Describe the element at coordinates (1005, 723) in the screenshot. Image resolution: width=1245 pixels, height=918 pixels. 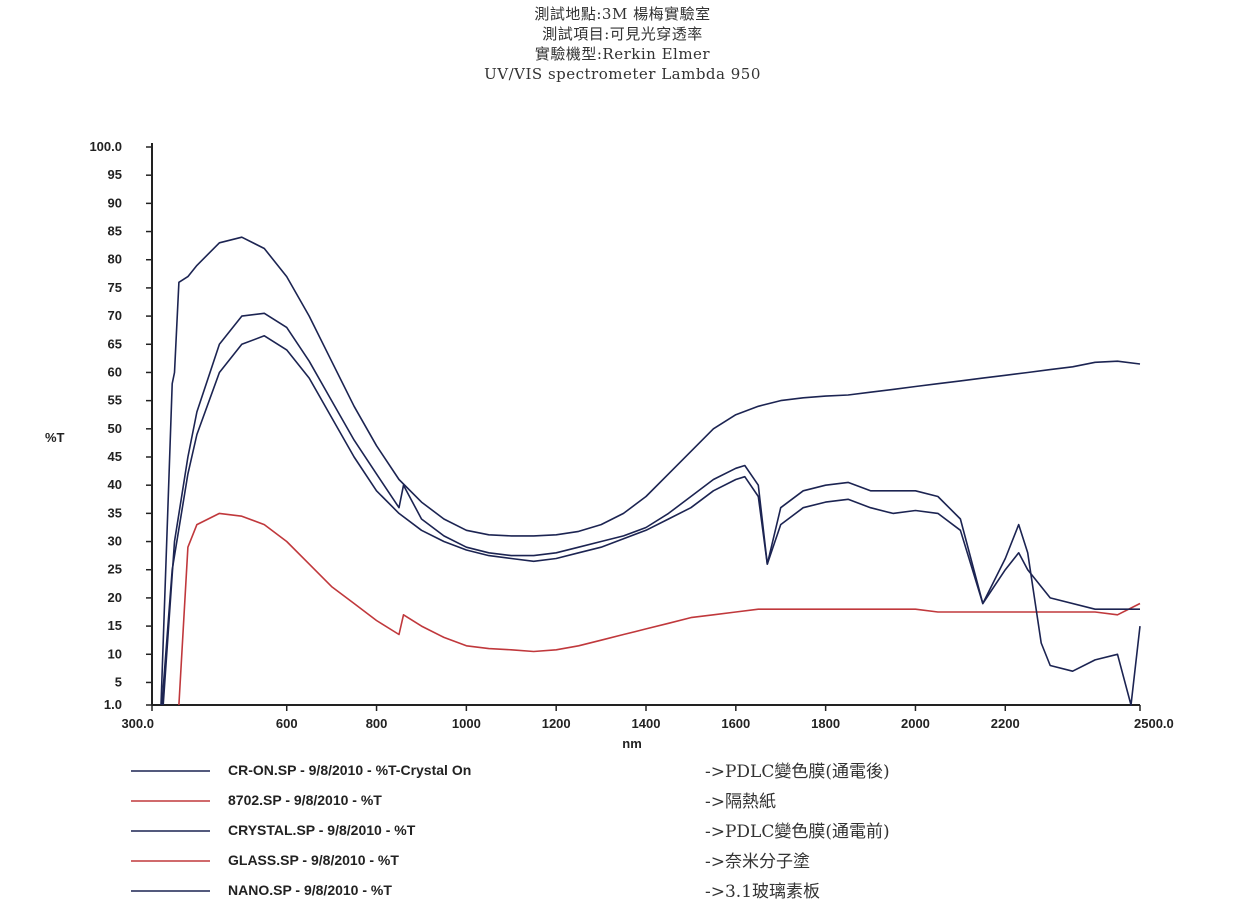
I see `x-tick-label: 2200` at that location.